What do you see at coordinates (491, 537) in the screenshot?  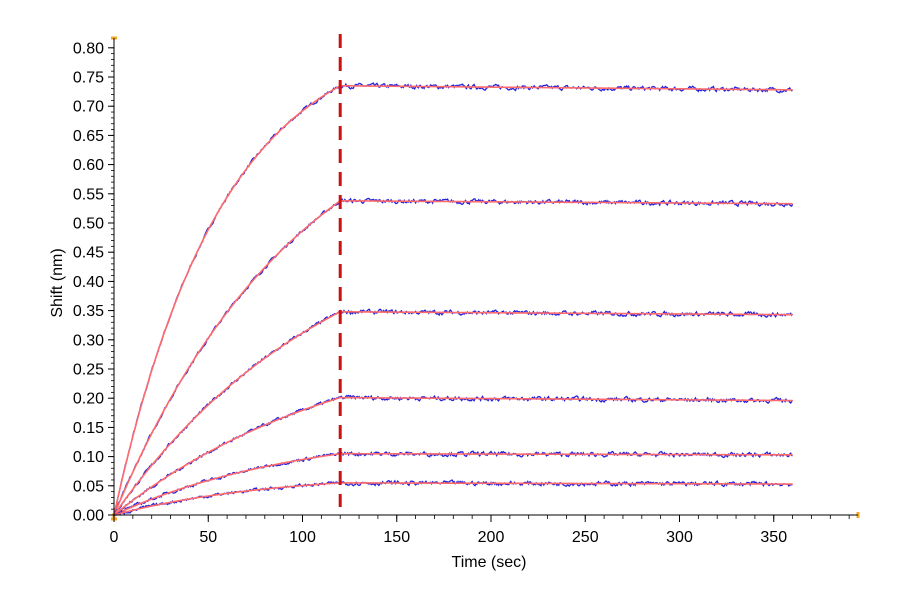 I see `x-tick-label: 200` at bounding box center [491, 537].